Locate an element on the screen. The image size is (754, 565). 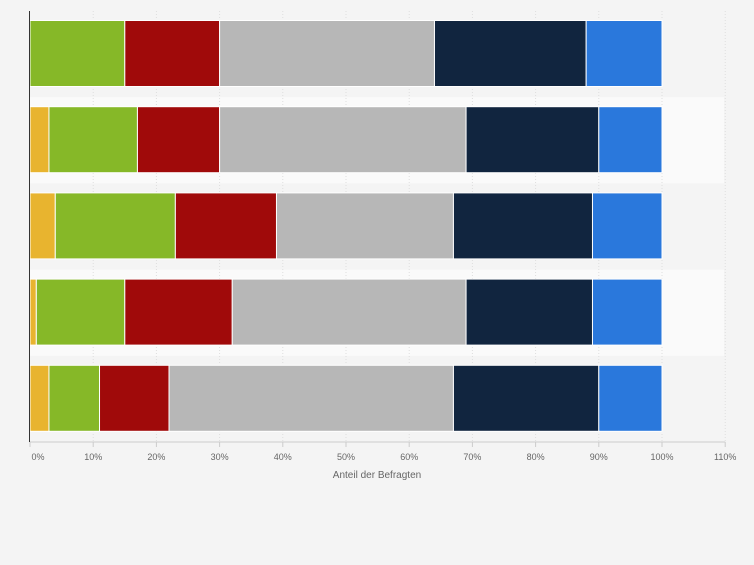
x-tick-label: 50% is located at coordinates (346, 457).